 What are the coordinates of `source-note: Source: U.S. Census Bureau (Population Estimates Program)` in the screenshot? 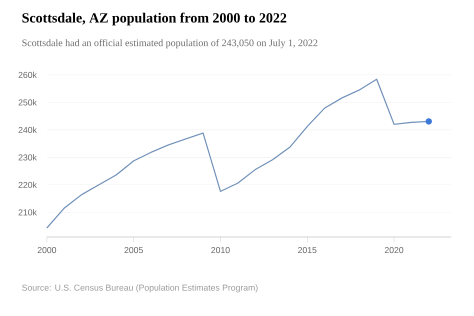 It's located at (140, 288).